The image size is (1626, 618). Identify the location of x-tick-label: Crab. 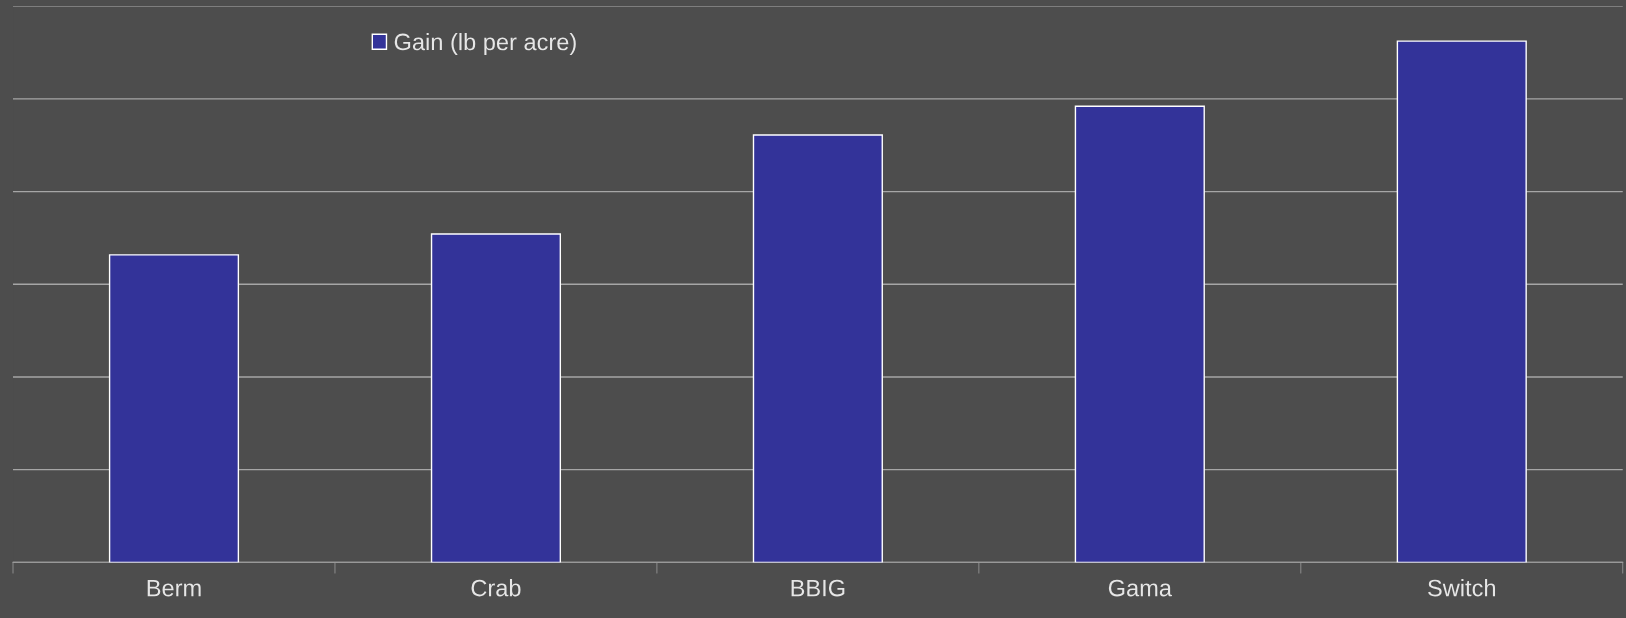
(496, 588).